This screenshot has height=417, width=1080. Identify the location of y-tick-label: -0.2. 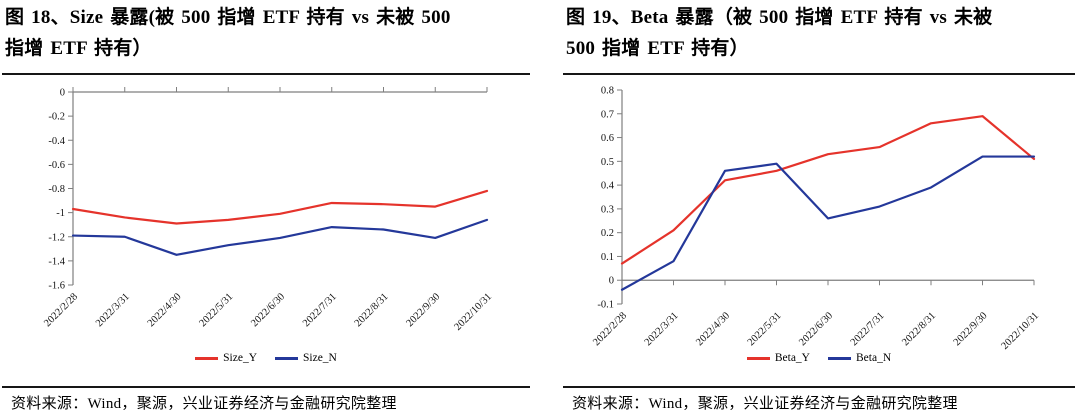
(56, 117).